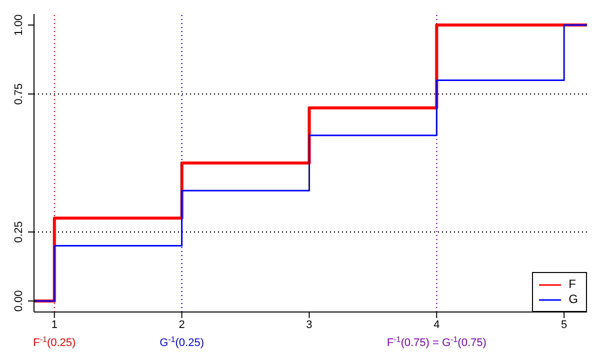  Describe the element at coordinates (19, 25) in the screenshot. I see `y-tick-label: 1.00` at that location.